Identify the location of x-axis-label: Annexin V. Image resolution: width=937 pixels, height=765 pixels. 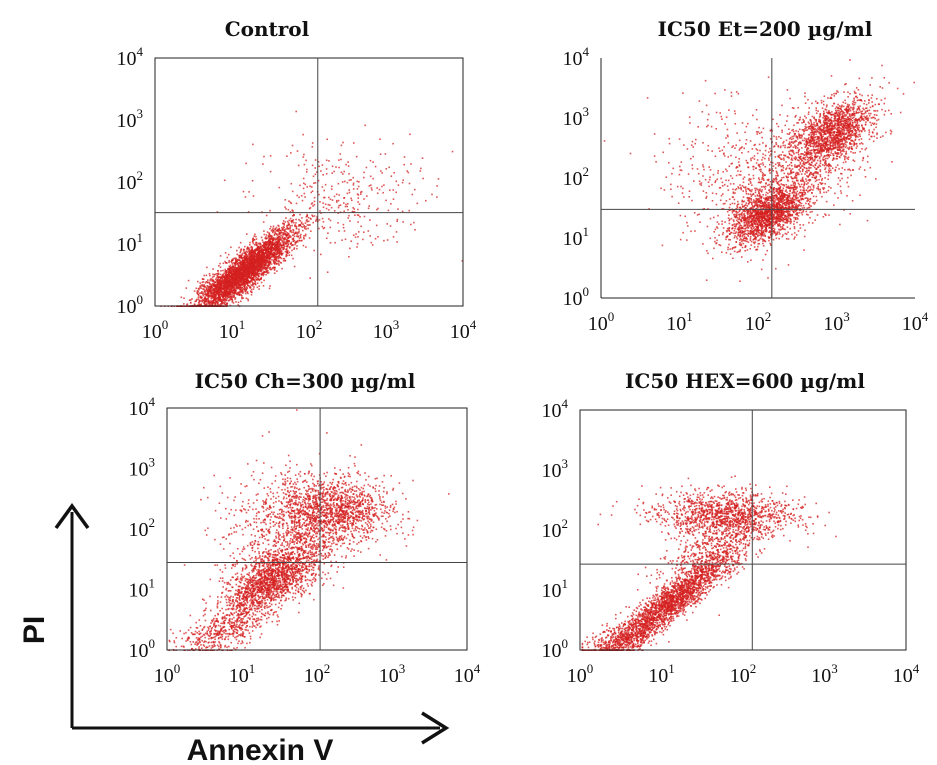
(260, 749).